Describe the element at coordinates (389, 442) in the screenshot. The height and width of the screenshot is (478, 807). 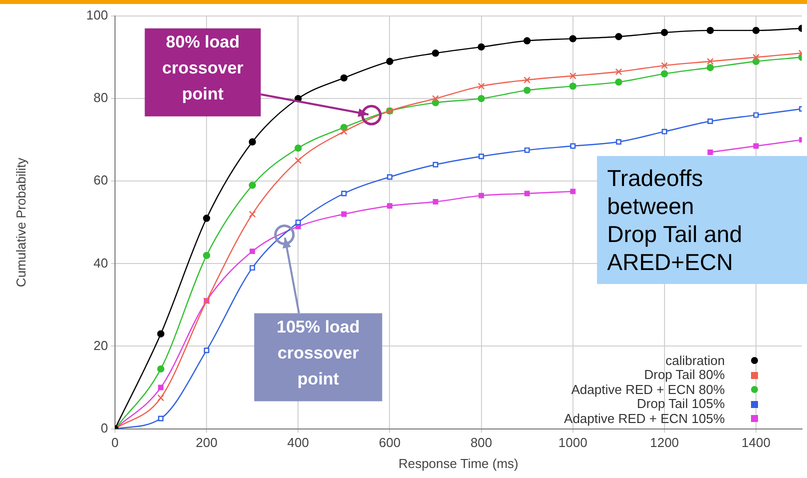
I see `x-tick-label: 600` at that location.